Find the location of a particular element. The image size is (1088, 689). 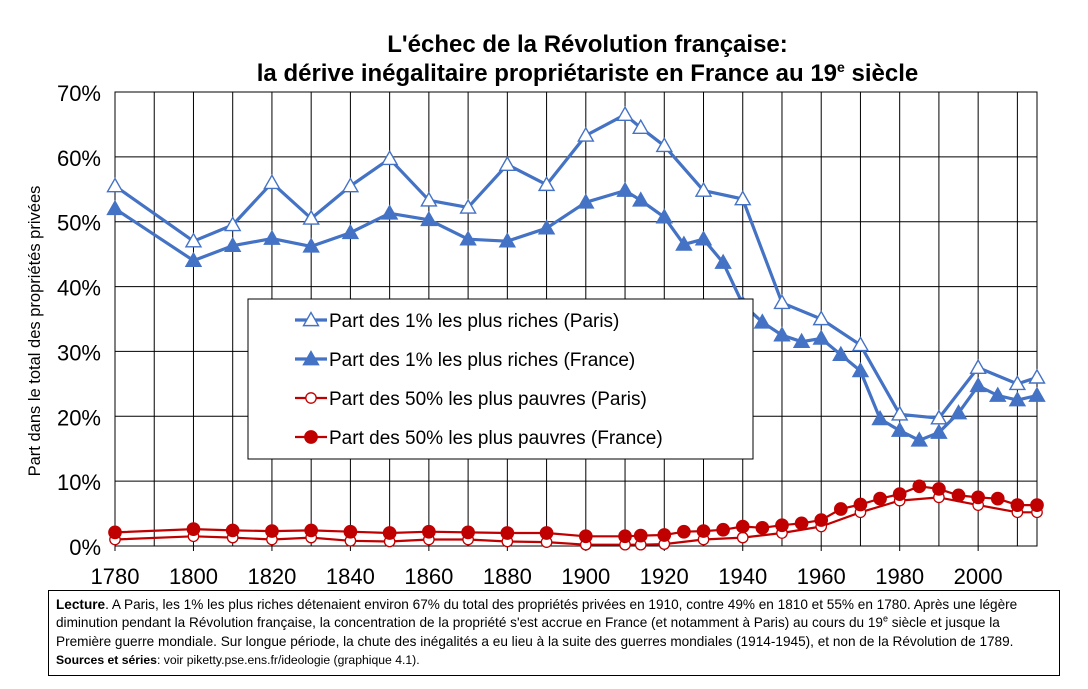

x-tick-label: 1960 is located at coordinates (821, 576).